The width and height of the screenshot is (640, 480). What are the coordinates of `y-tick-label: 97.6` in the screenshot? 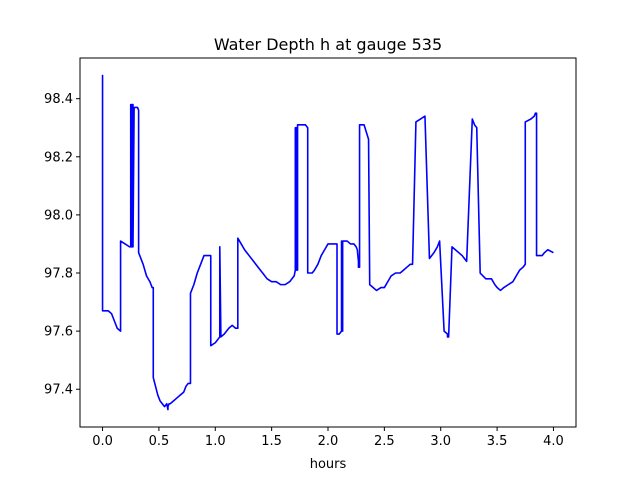 It's located at (58, 332).